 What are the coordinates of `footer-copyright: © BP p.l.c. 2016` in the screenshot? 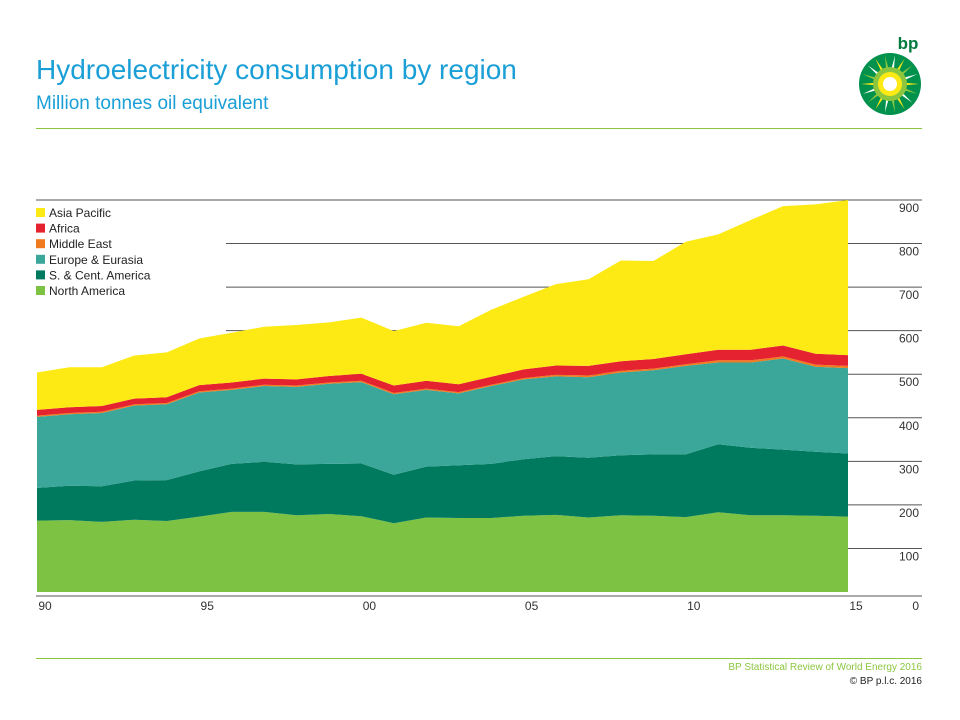 It's located at (885, 681).